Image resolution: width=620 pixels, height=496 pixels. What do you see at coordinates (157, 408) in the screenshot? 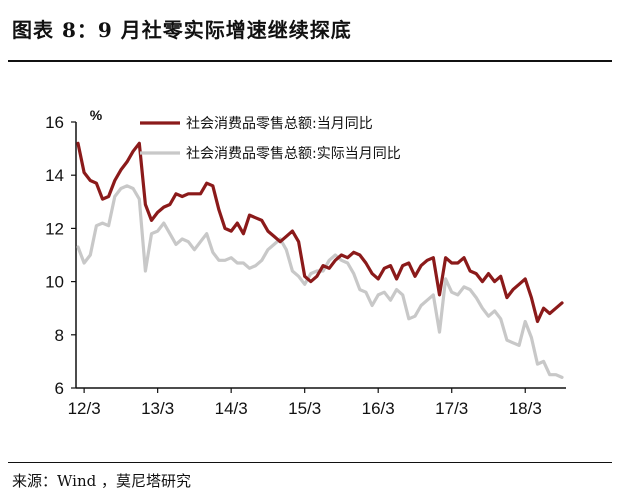
I see `x-tick-label: 13/3` at bounding box center [157, 408].